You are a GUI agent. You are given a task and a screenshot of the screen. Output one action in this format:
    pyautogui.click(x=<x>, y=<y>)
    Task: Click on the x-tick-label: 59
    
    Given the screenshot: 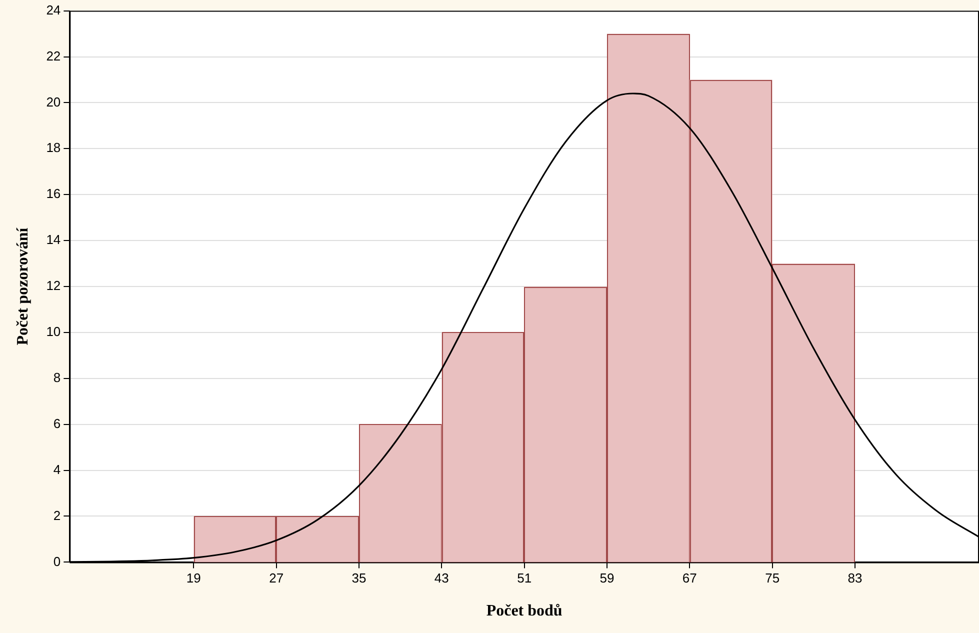 What is the action you would take?
    pyautogui.click(x=607, y=578)
    